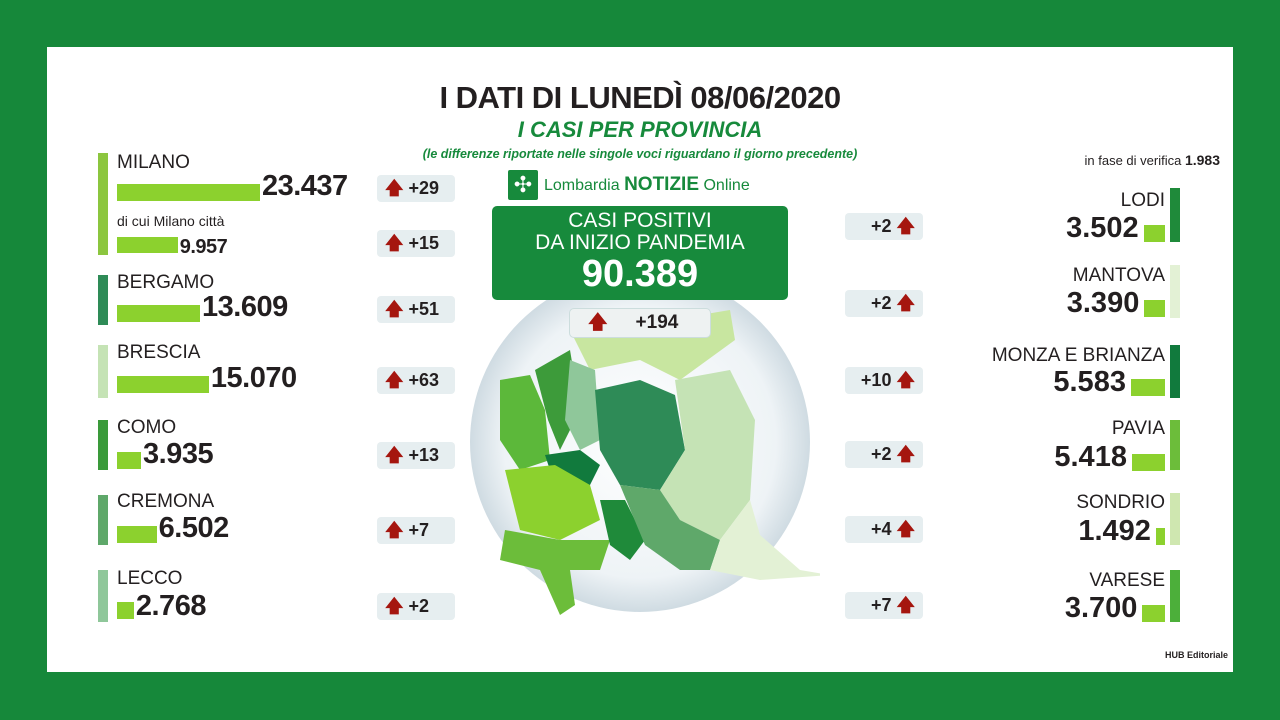 This screenshot has height=720, width=1280. Describe the element at coordinates (1142, 200) in the screenshot. I see `region-name: LODI` at that location.